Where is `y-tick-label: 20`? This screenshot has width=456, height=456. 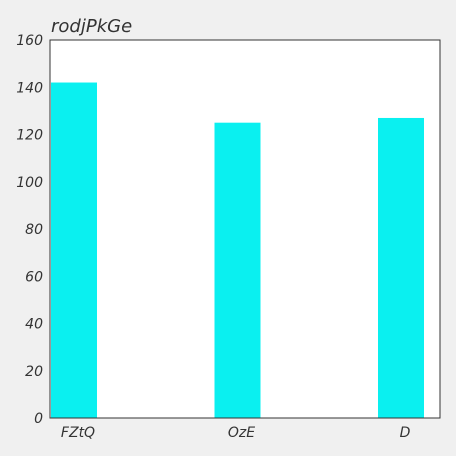 y-tick-label: 20 is located at coordinates (34, 372).